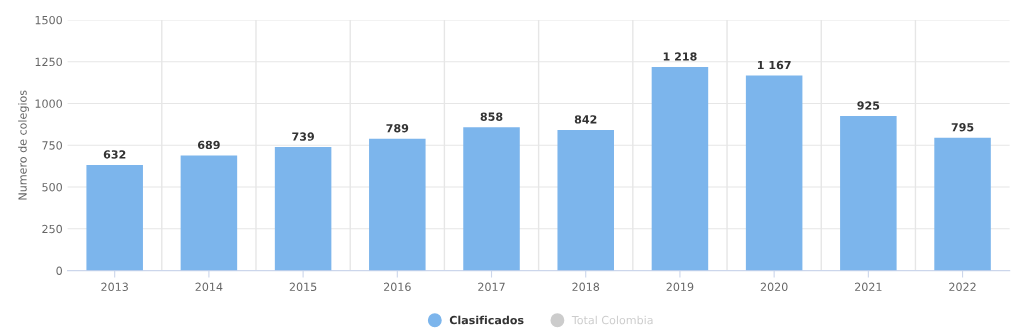 The image size is (1024, 332). Describe the element at coordinates (114, 154) in the screenshot. I see `data-label: 632` at that location.